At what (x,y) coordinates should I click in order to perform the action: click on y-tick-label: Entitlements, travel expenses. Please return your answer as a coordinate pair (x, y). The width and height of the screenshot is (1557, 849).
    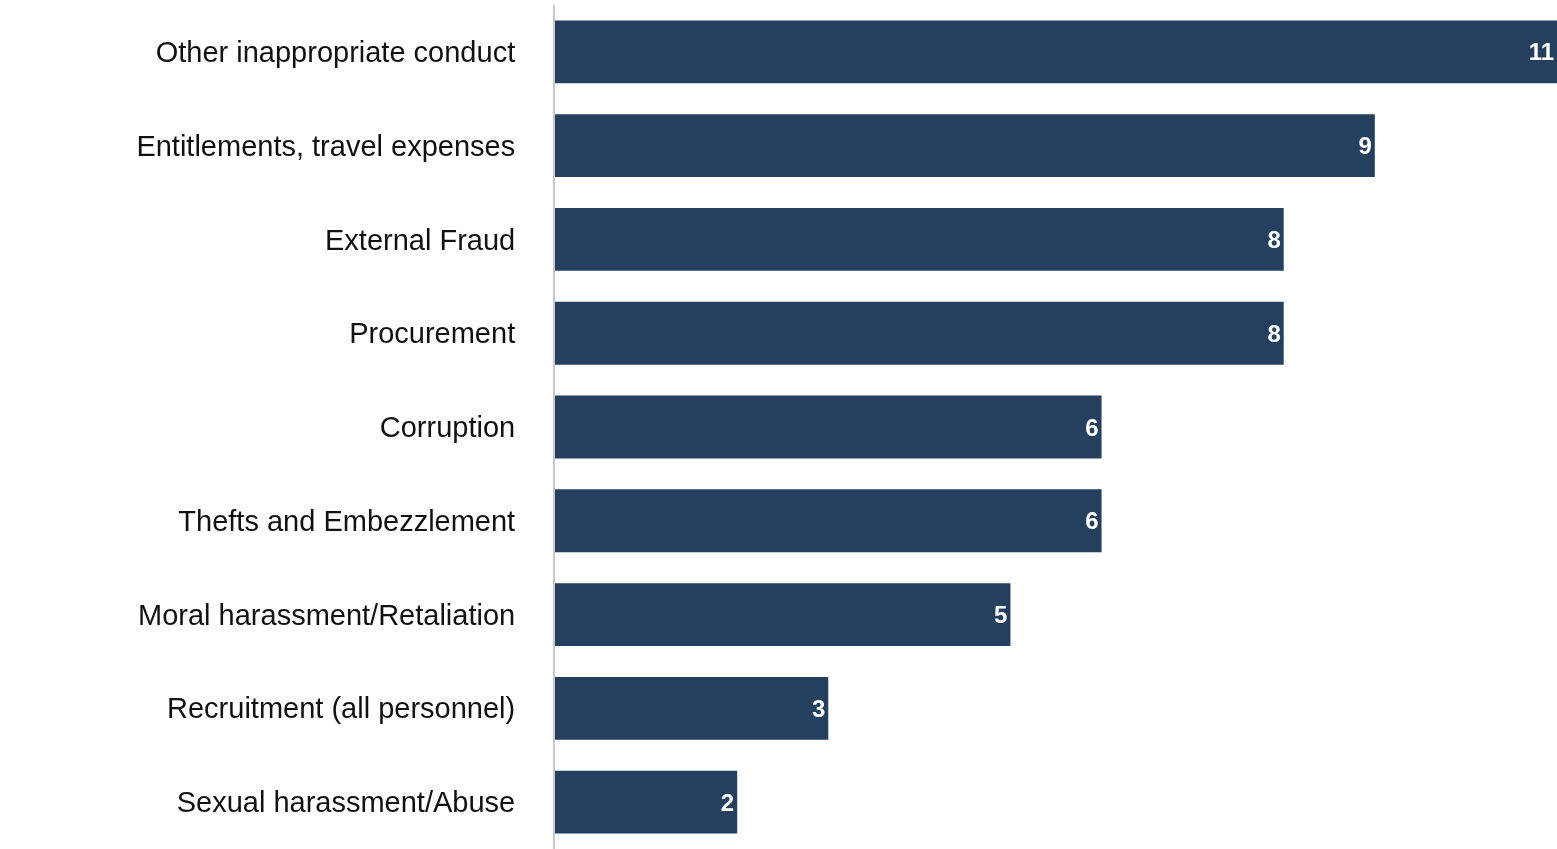
    Looking at the image, I should click on (326, 145).